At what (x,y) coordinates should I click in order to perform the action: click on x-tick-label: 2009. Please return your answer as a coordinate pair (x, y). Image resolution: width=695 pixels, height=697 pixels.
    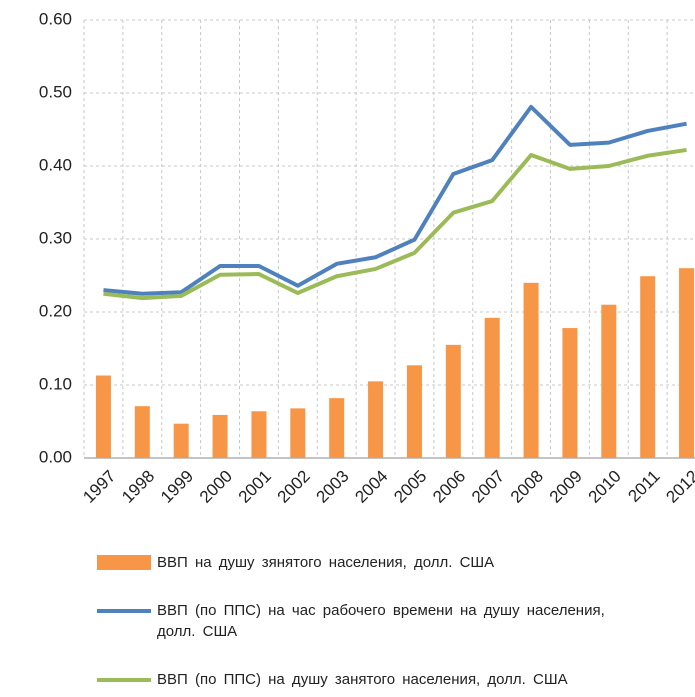
    Looking at the image, I should click on (566, 487).